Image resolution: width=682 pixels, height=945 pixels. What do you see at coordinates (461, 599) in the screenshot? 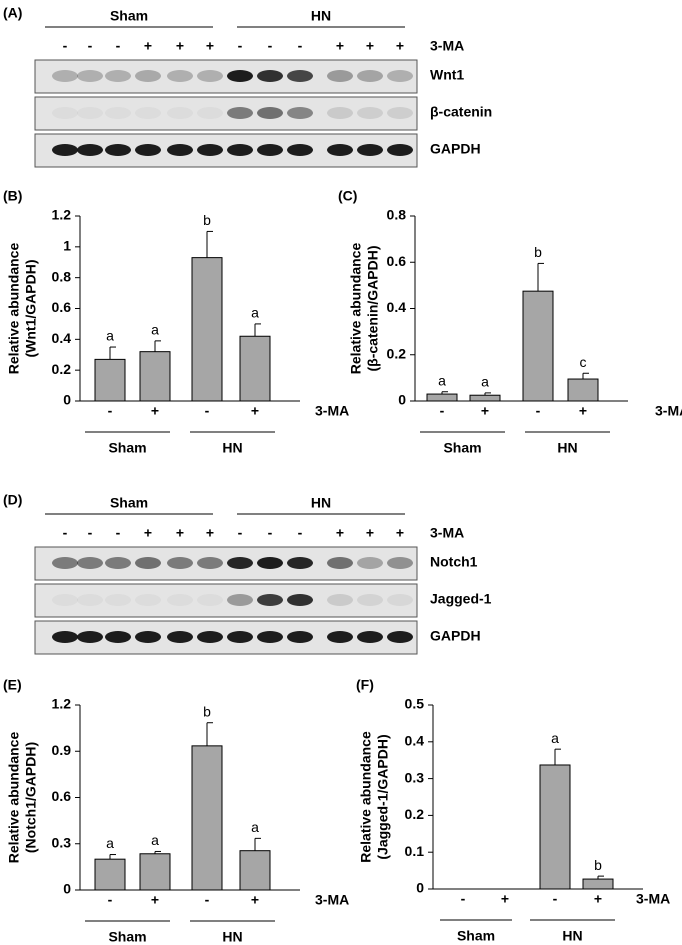
I see `row-label: Jagged-1` at bounding box center [461, 599].